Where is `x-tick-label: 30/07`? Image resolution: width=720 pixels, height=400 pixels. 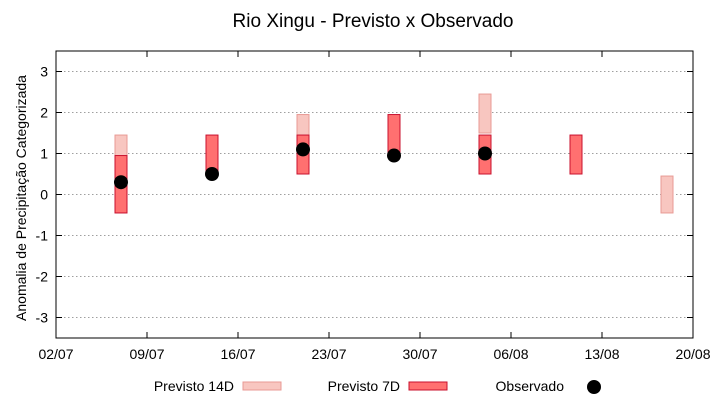
x-tick-label: 30/07 is located at coordinates (419, 354).